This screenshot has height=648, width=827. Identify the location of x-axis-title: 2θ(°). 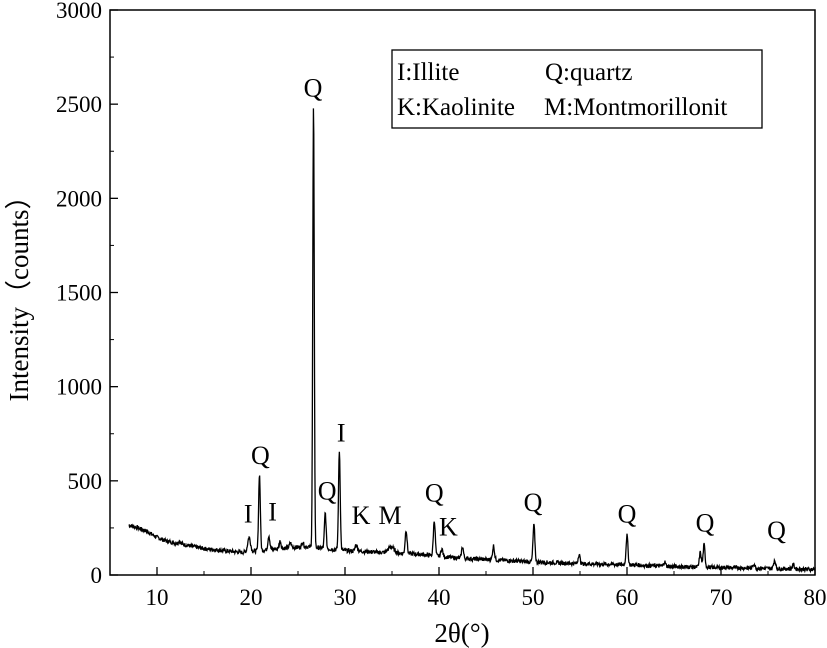
(461, 633).